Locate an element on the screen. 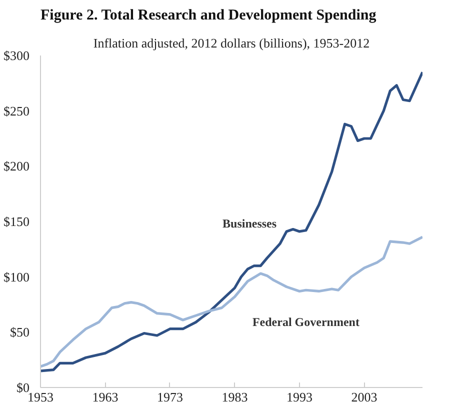  y-tick-label: $50 is located at coordinates (20, 332).